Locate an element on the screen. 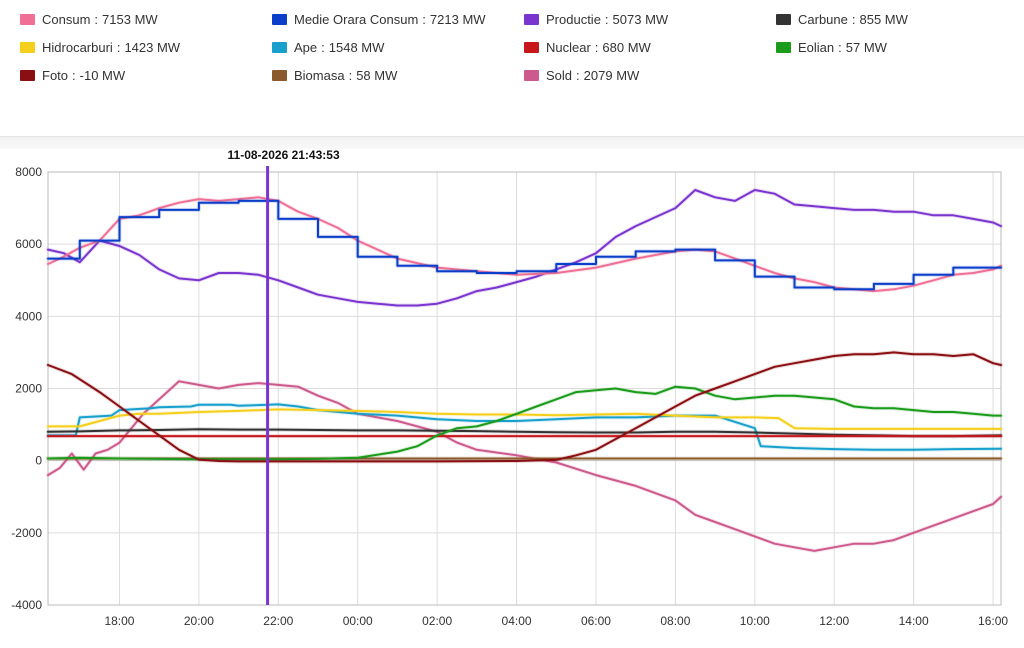 The width and height of the screenshot is (1024, 648). x-tick-label: 04:00 is located at coordinates (517, 621).